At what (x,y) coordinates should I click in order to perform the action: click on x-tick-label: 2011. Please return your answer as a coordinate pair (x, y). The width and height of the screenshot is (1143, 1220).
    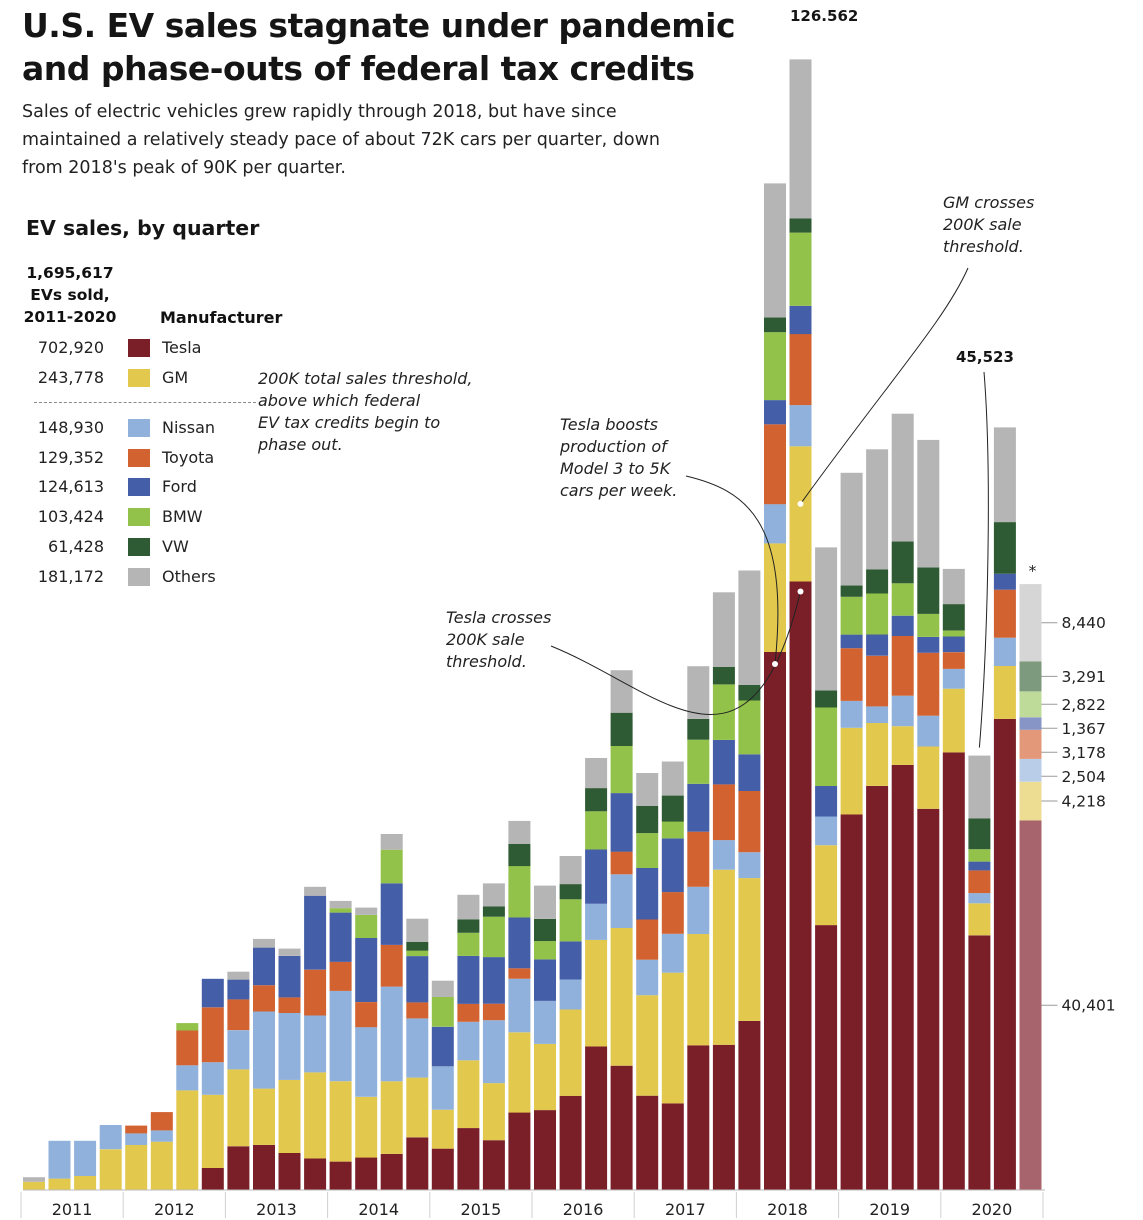
    Looking at the image, I should click on (72, 1209).